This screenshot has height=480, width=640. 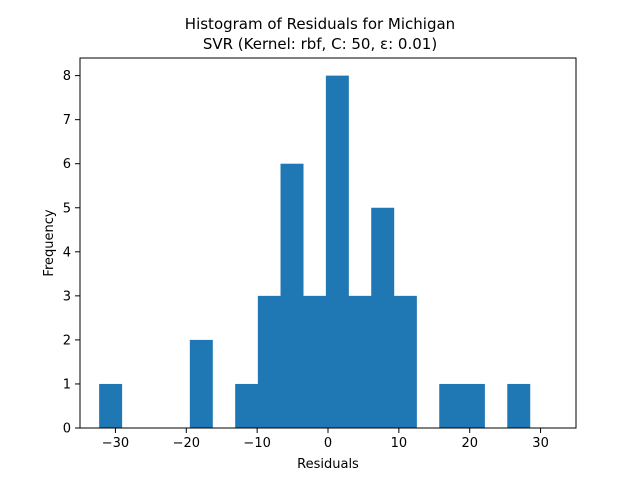 What do you see at coordinates (49, 242) in the screenshot?
I see `y-axis-label: Frequency` at bounding box center [49, 242].